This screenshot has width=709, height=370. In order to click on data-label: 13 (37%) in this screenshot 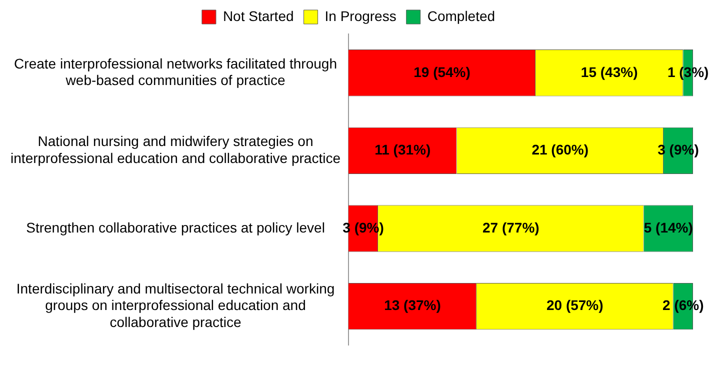, I will do `click(412, 305)`.